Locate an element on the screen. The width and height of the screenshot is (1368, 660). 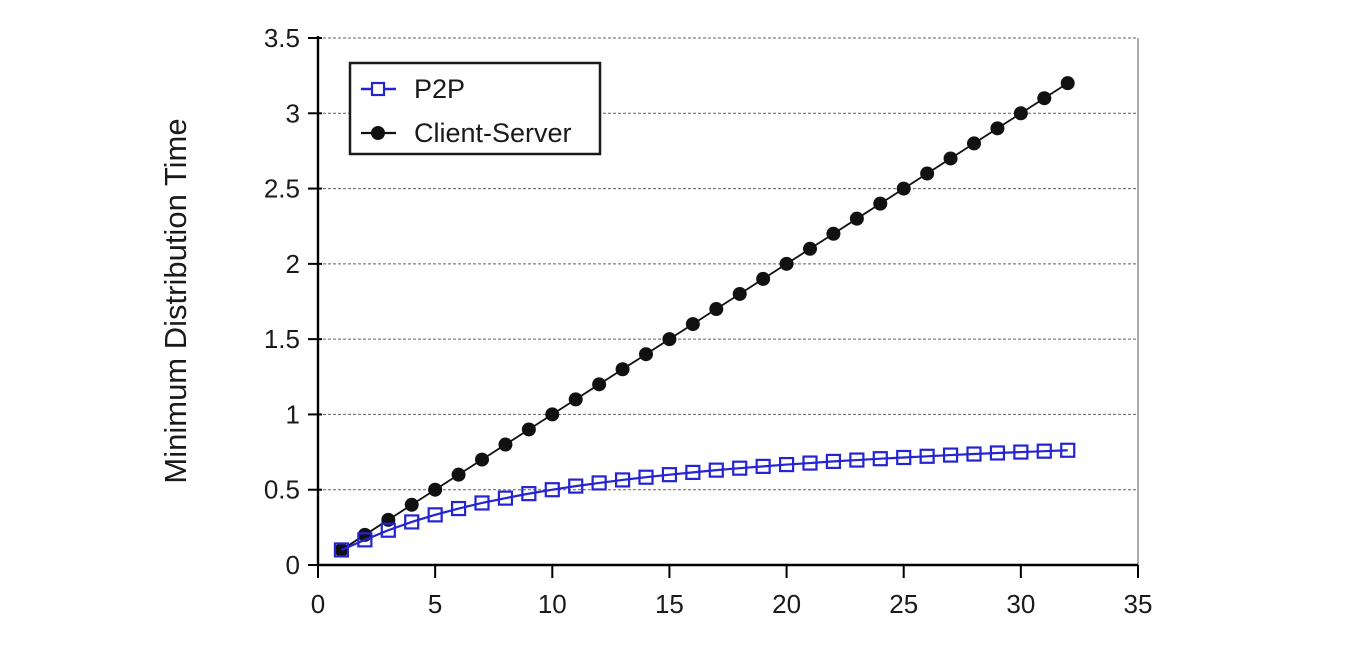
x-tick-label-0: 0 is located at coordinates (318, 604).